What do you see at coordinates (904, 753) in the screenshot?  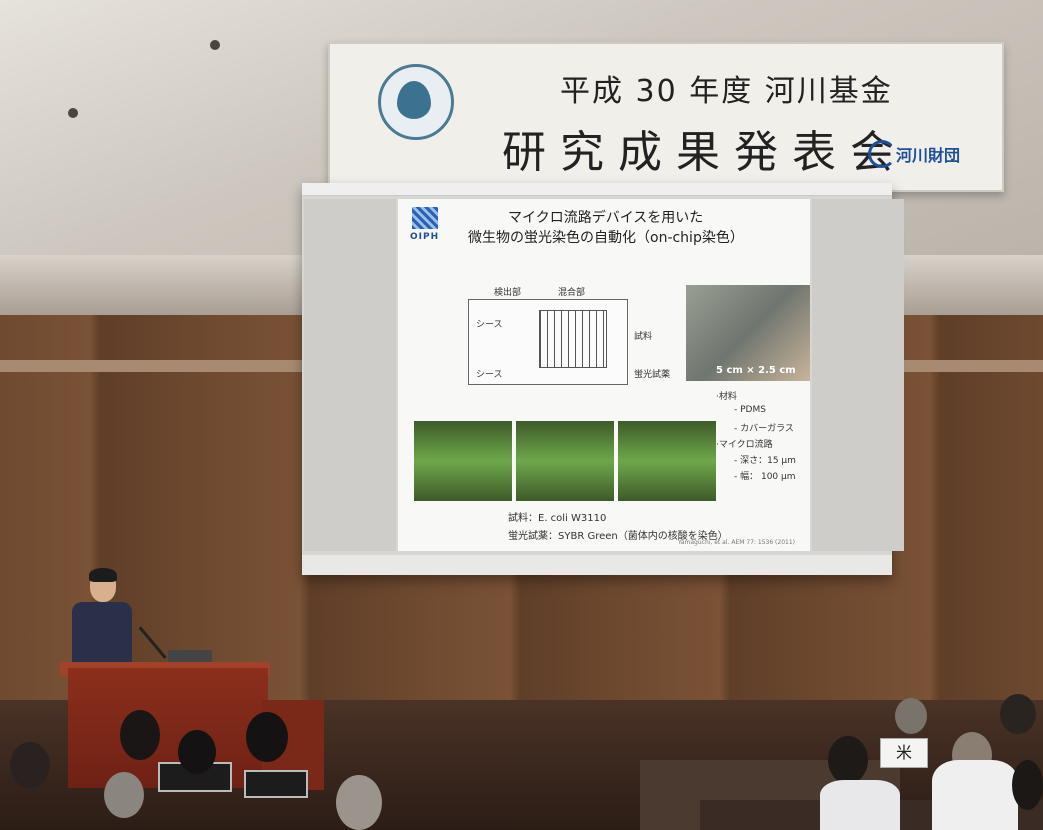 I see `desk-name-sign: 米` at bounding box center [904, 753].